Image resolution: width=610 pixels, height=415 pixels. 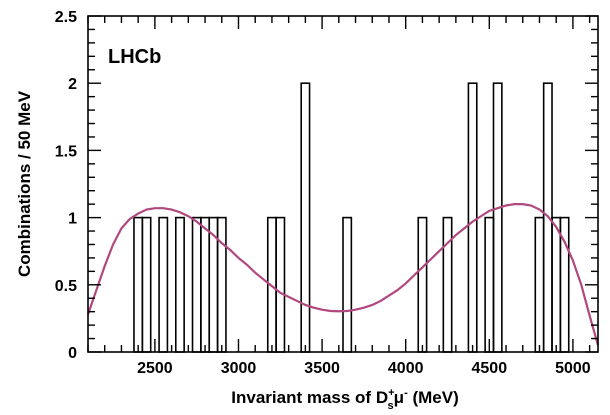 What do you see at coordinates (322, 368) in the screenshot?
I see `x-tick-label: 3500` at bounding box center [322, 368].